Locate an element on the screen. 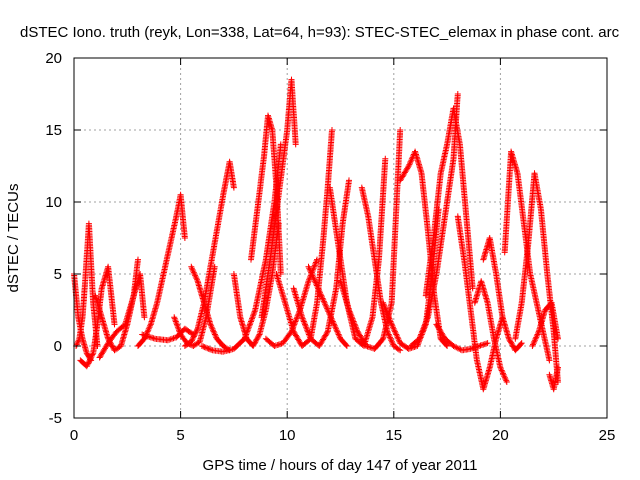 This screenshot has width=640, height=480. y-tick-label: 20 is located at coordinates (53, 58).